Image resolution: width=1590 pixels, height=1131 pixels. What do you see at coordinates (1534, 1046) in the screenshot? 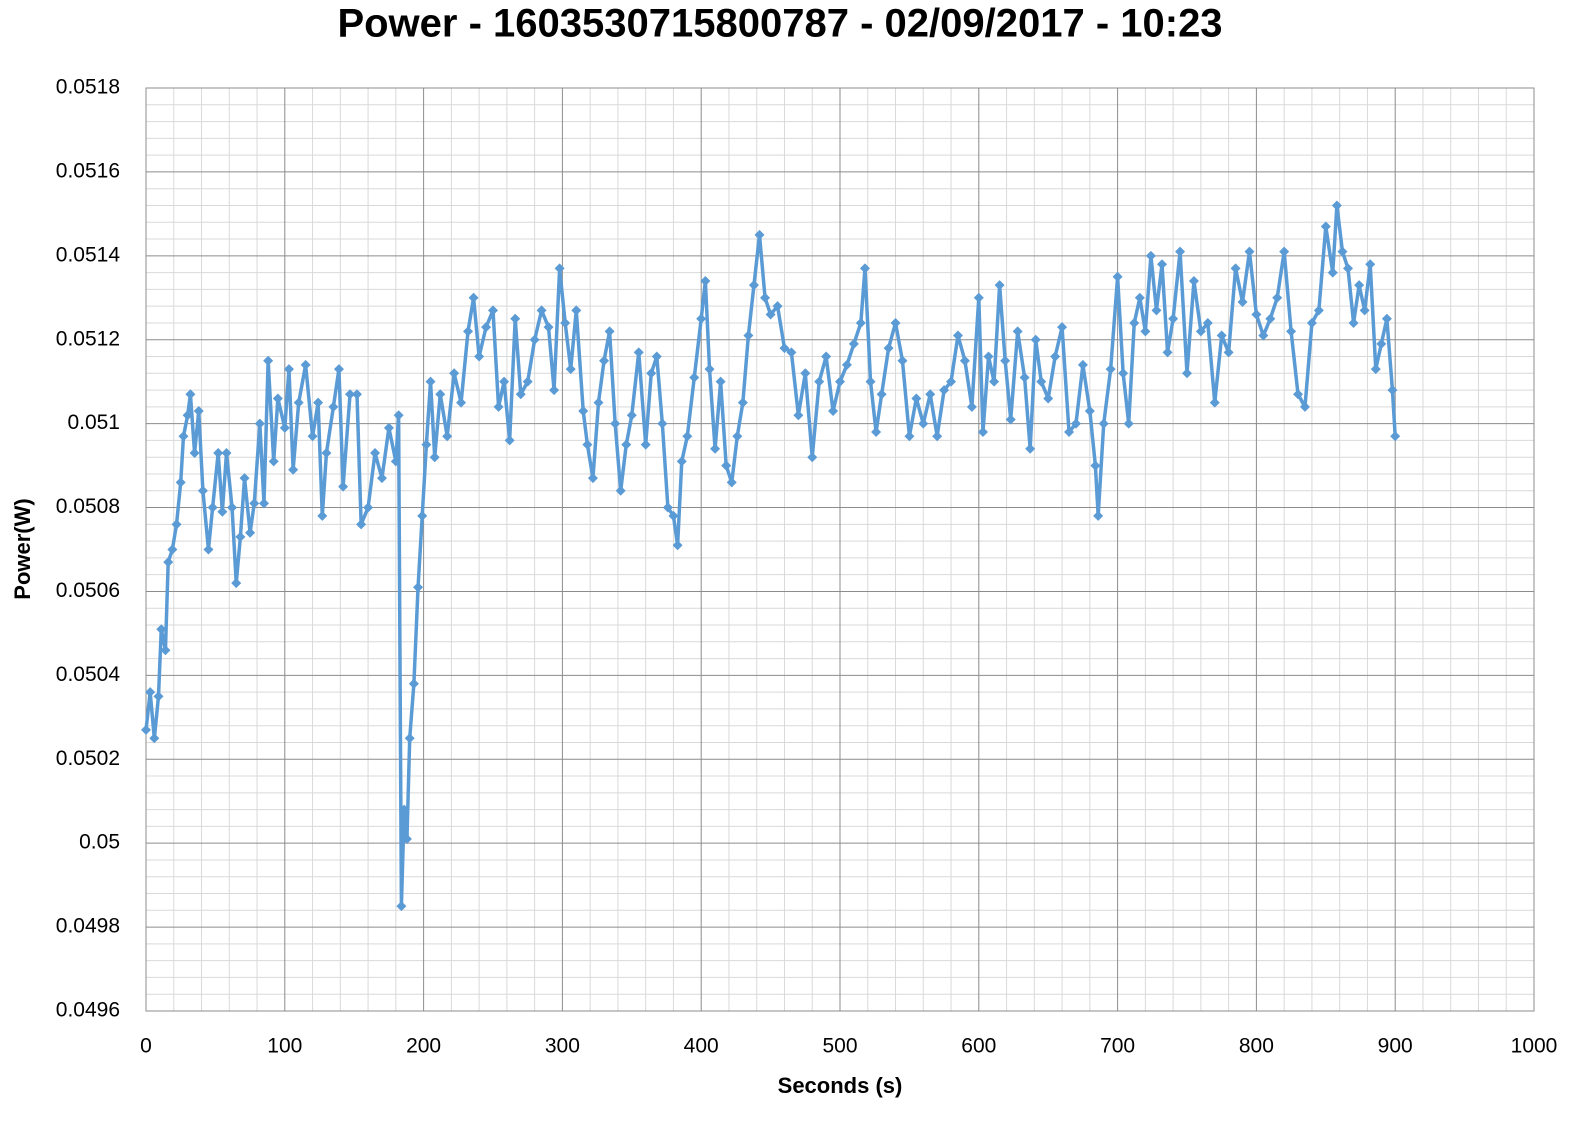
I see `x-tick-label: 1000` at bounding box center [1534, 1046].